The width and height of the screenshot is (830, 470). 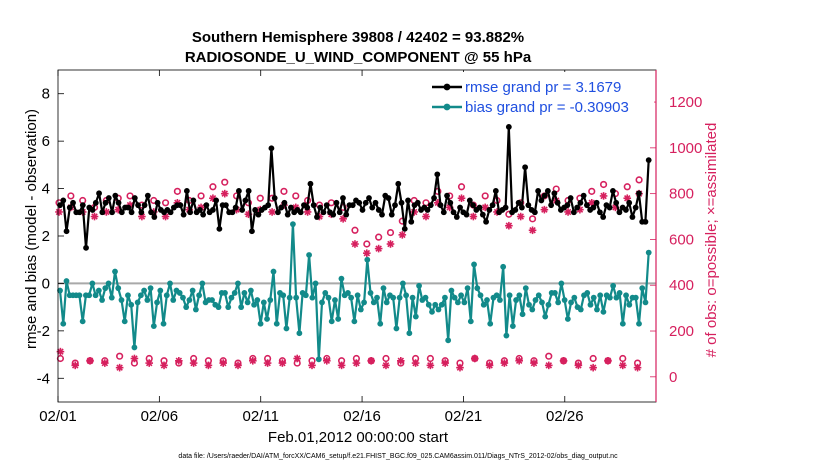 I want to click on y2-tick-label: 800, so click(x=681, y=194).